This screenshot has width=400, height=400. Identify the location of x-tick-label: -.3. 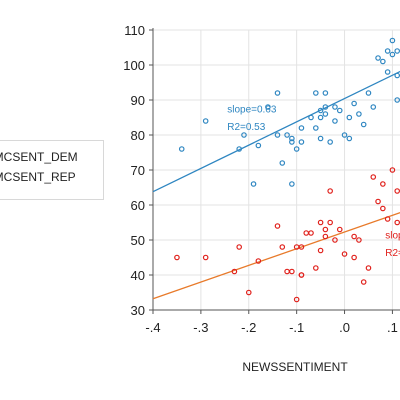
(200, 327).